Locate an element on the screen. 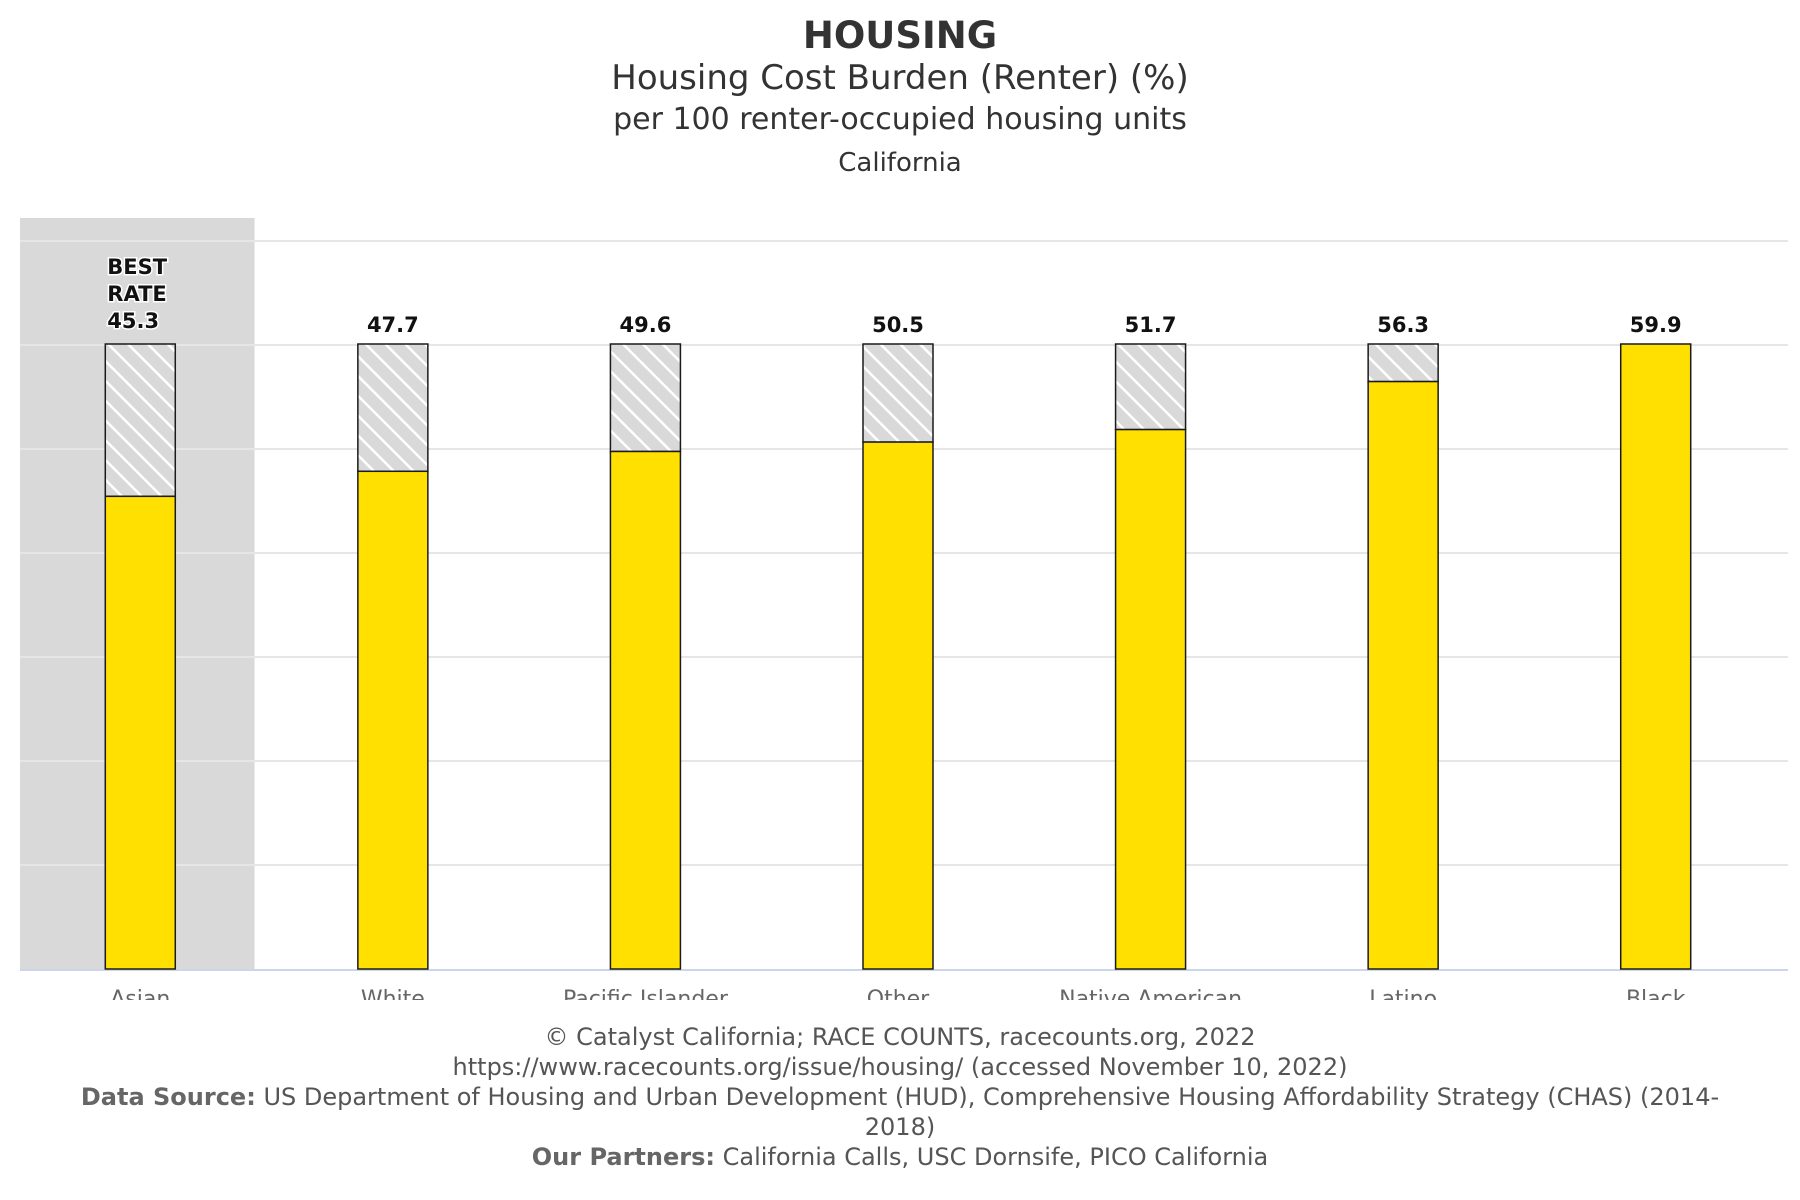  chart-subtitle: Housing Cost Burden (Renter) (%) is located at coordinates (900, 78).